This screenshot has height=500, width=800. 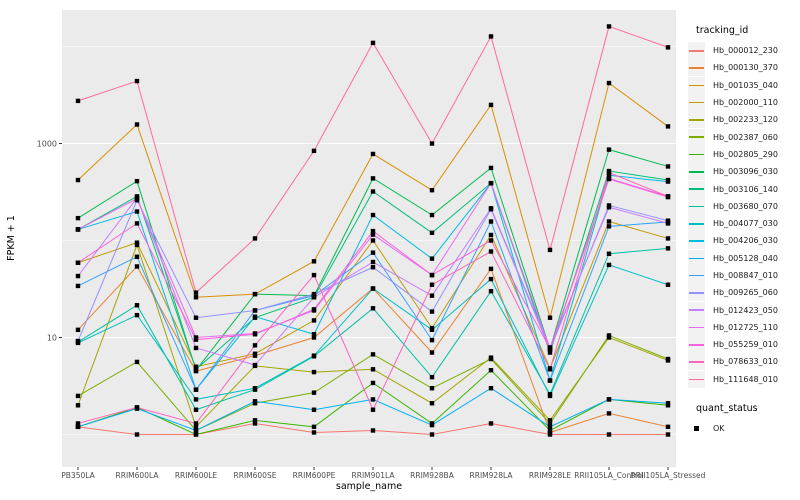 I want to click on x-tick-label: RRII105LA_Control, so click(x=609, y=475).